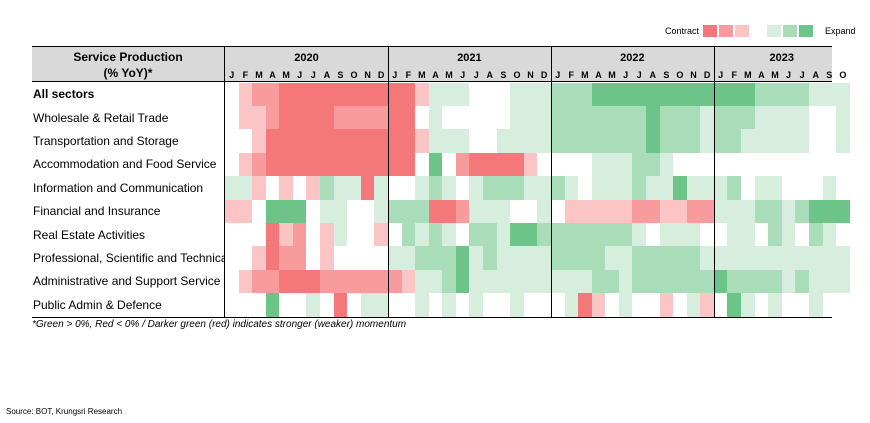  I want to click on legend-swatch, so click(742, 31).